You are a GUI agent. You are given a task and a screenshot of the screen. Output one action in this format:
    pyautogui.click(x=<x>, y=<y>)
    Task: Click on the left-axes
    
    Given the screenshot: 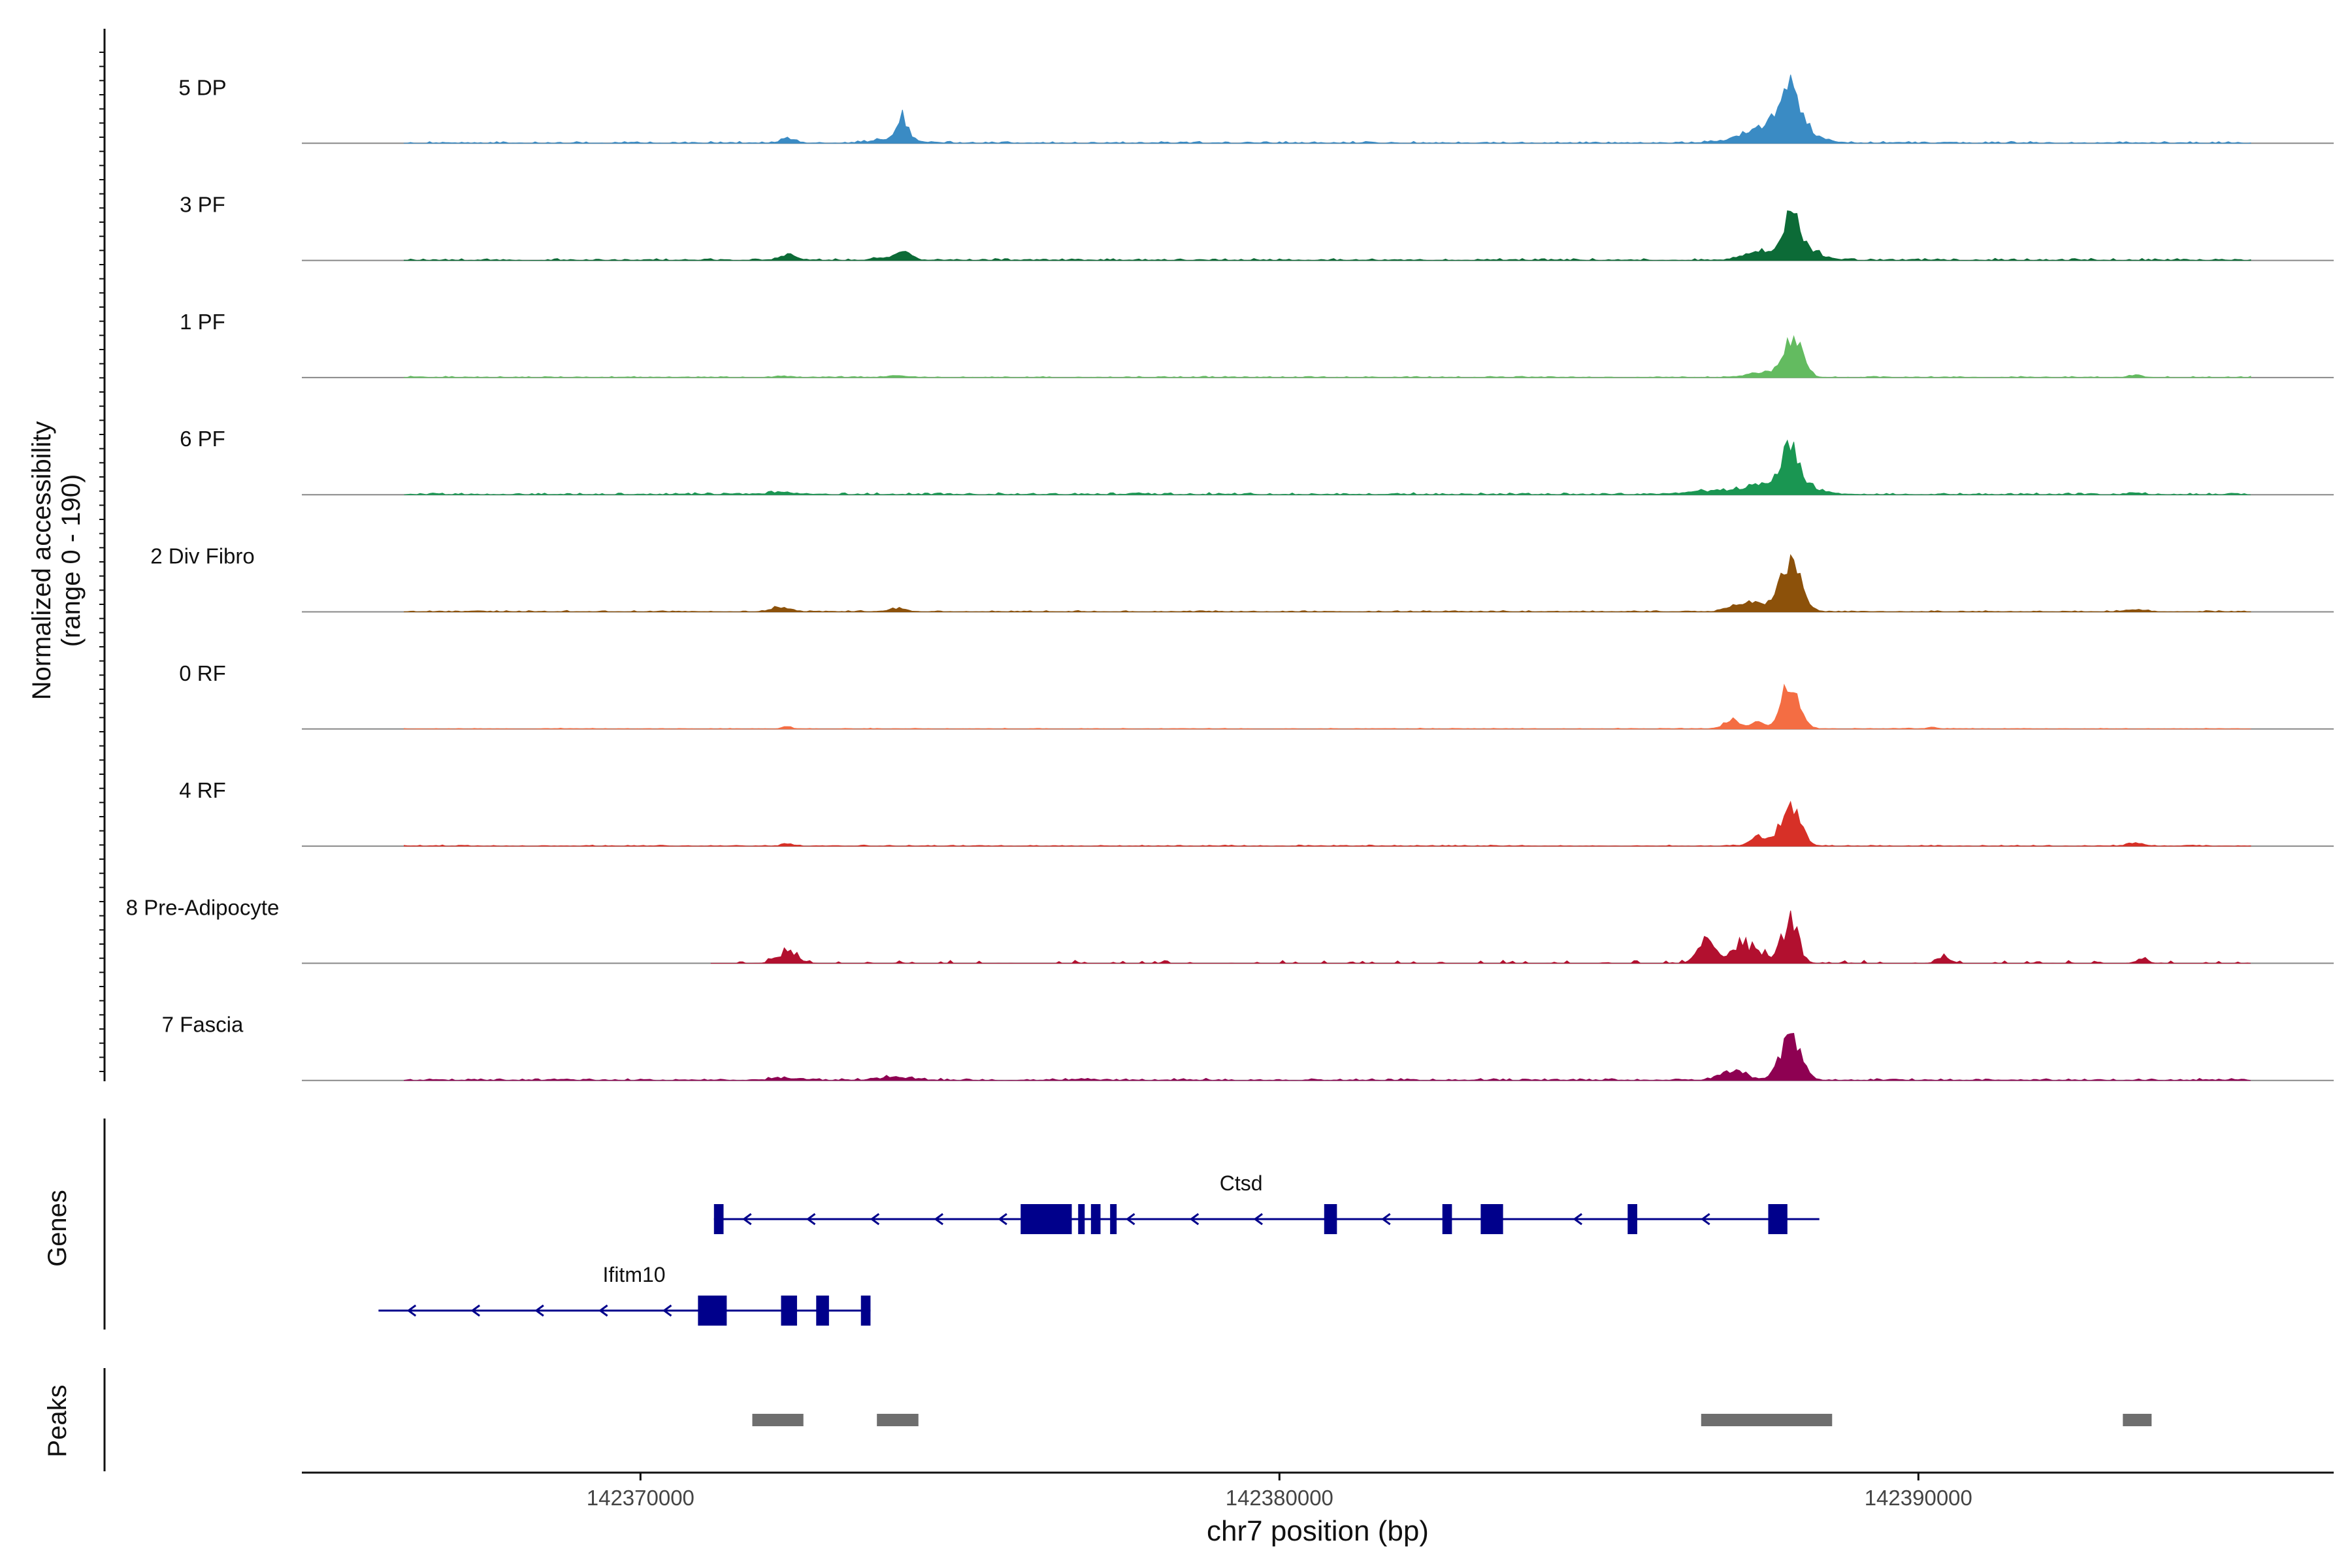 What is the action you would take?
    pyautogui.click(x=102, y=750)
    